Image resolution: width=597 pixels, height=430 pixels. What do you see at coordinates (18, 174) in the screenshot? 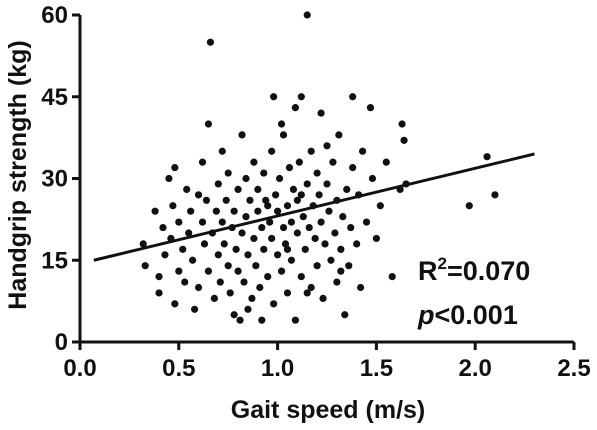
I see `y-axis-title: Handgrip strength (kg)` at bounding box center [18, 174].